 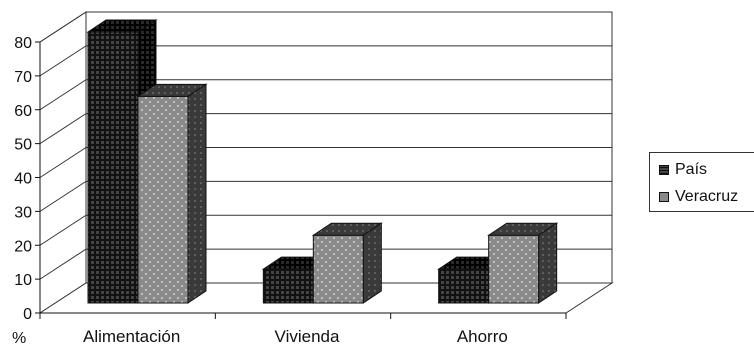 What do you see at coordinates (27, 314) in the screenshot?
I see `y-tick-label: 0` at bounding box center [27, 314].